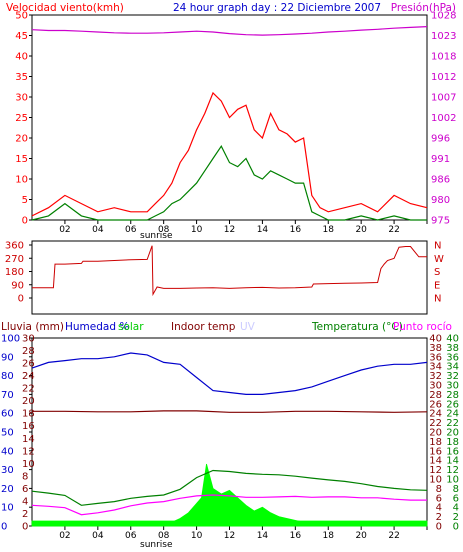 This screenshot has height=552, width=463. I want to click on y-tick-label: 38, so click(435, 348).